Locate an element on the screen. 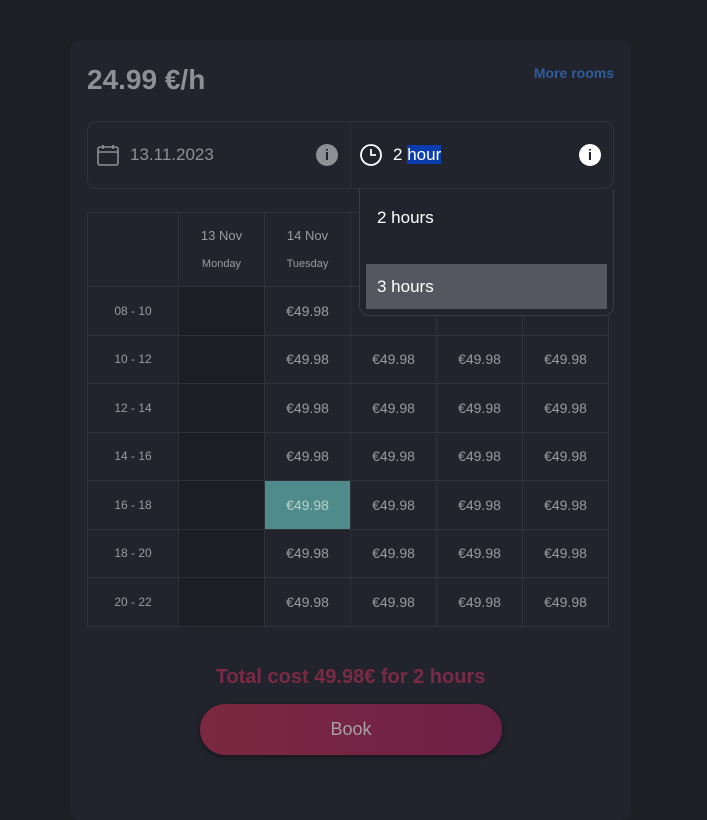 The width and height of the screenshot is (707, 820). table-row: 18 - 20 €49.98 €49.98 €49.98 €49.98 is located at coordinates (348, 553).